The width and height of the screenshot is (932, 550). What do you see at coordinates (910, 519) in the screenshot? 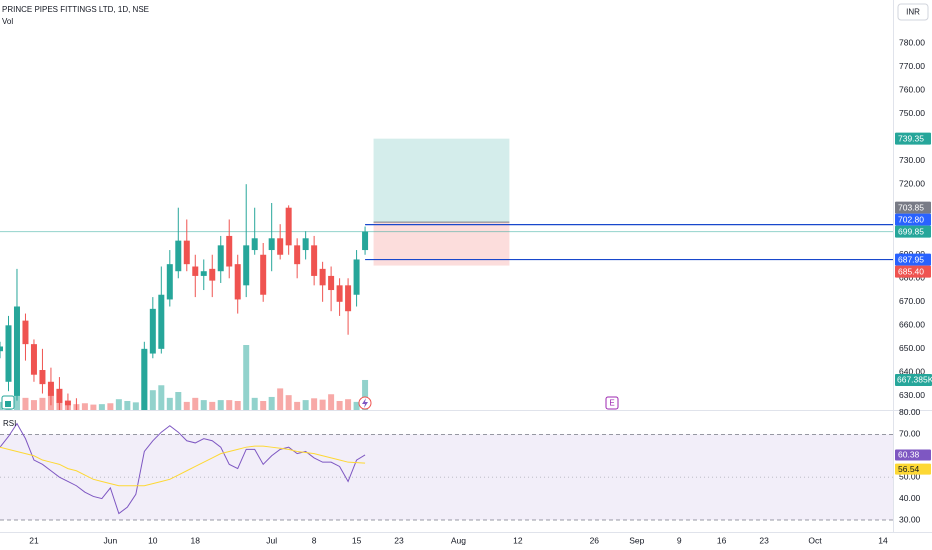
I see `rsi-tick-label: 30.00` at bounding box center [910, 519].